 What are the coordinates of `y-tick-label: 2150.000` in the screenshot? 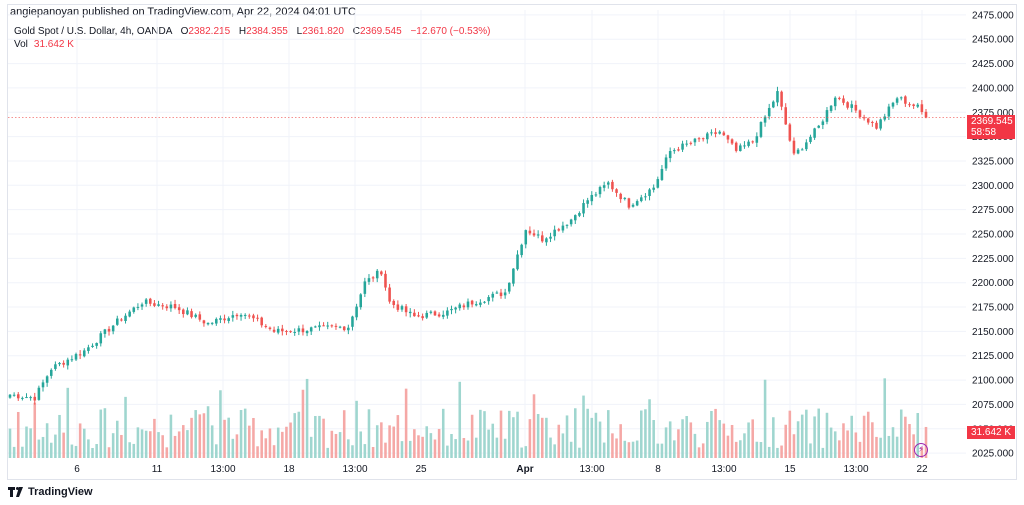 It's located at (993, 332).